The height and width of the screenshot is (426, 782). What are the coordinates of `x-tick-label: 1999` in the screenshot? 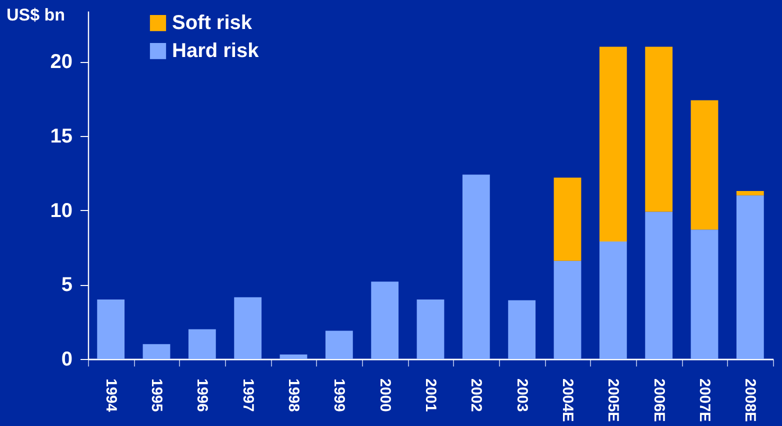 It's located at (339, 395).